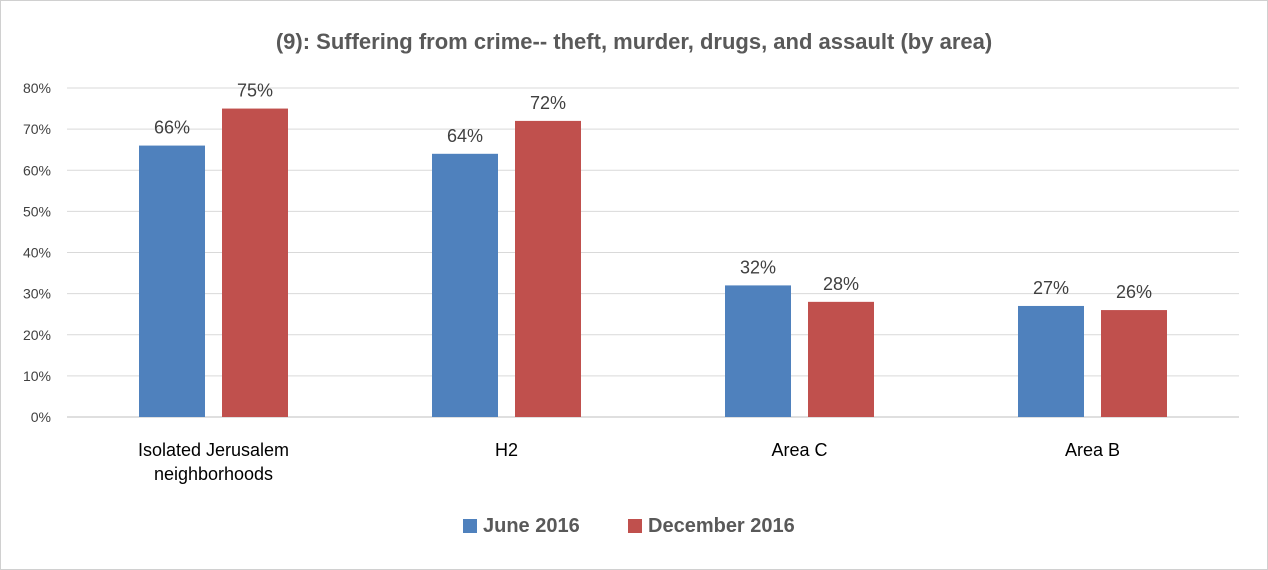 The width and height of the screenshot is (1268, 570). I want to click on data-label: 75%, so click(255, 91).